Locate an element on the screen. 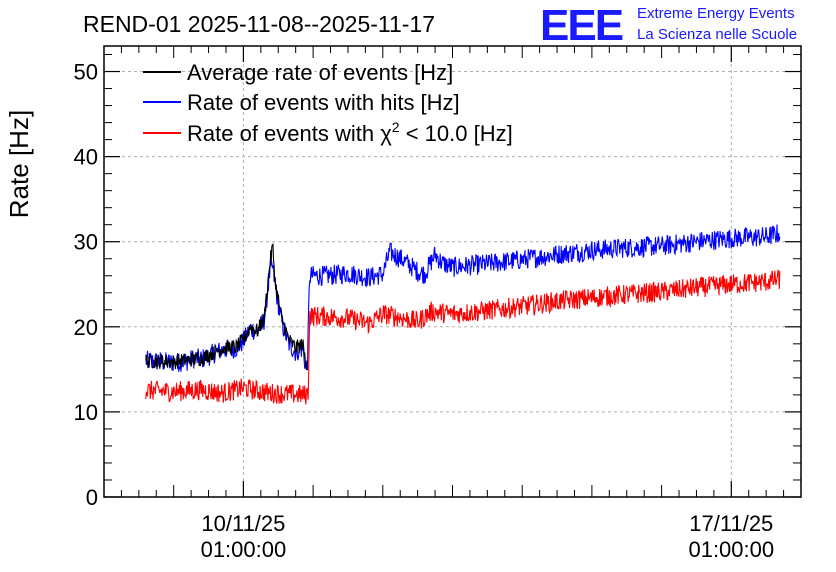  y-tick-label: 40 is located at coordinates (86, 157).